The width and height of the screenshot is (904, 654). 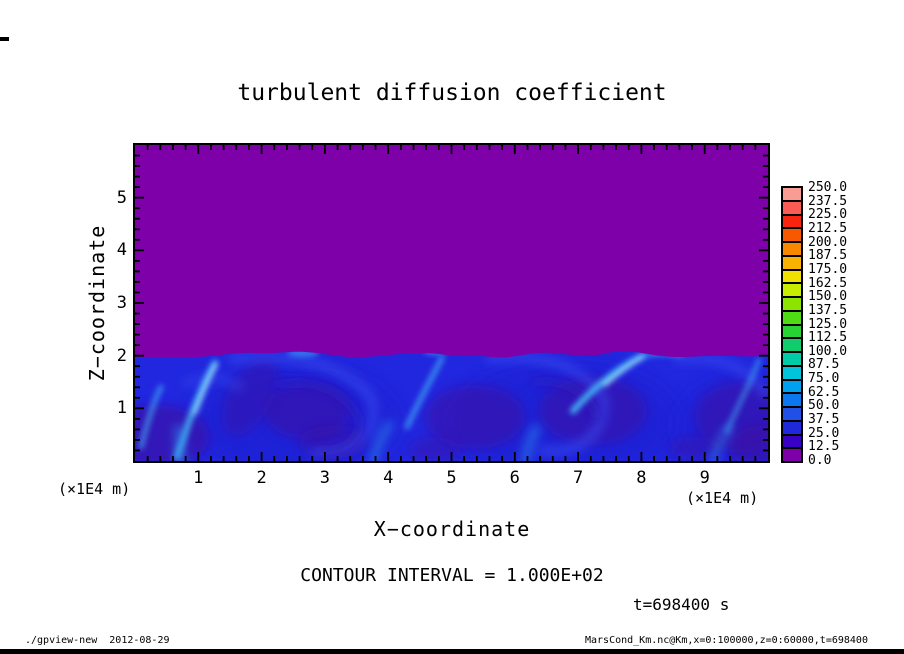 I want to click on colorbar, so click(x=792, y=324).